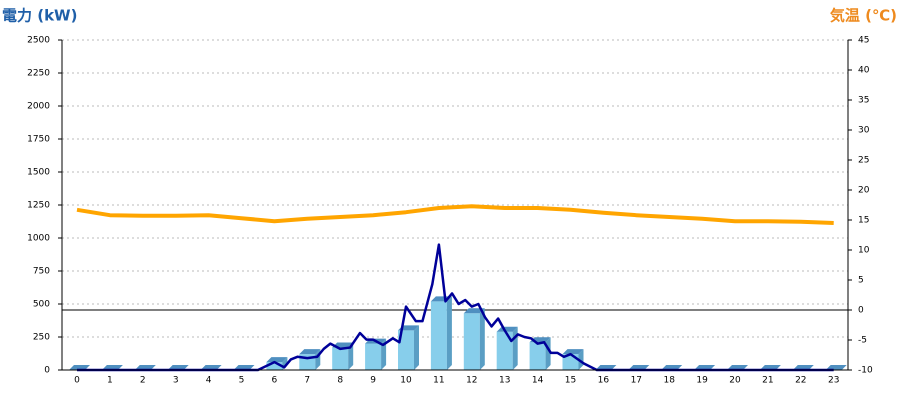 The image size is (900, 400). I want to click on x-tick-label: 10, so click(406, 381).